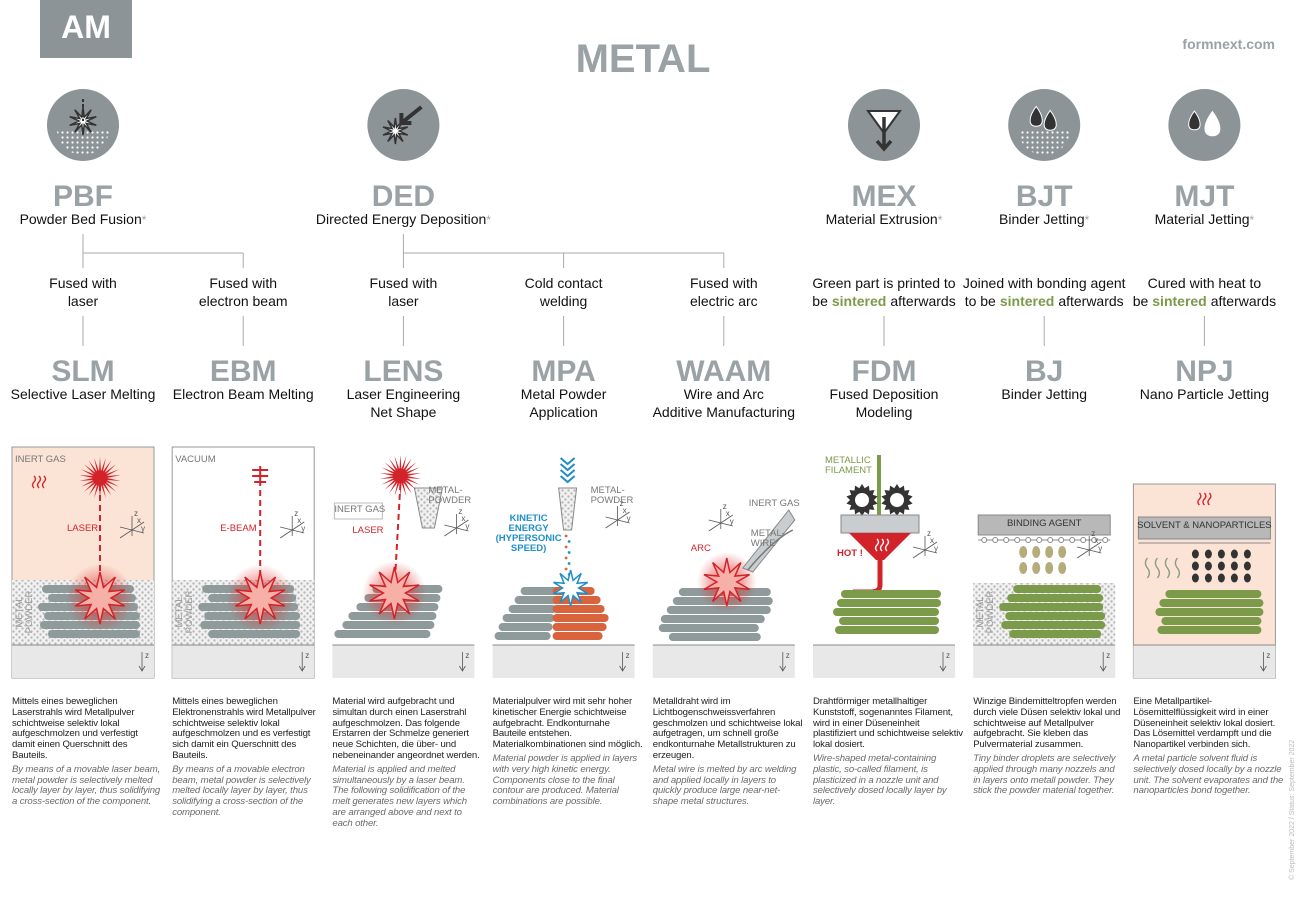  What do you see at coordinates (395, 131) in the screenshot?
I see `icon-star` at bounding box center [395, 131].